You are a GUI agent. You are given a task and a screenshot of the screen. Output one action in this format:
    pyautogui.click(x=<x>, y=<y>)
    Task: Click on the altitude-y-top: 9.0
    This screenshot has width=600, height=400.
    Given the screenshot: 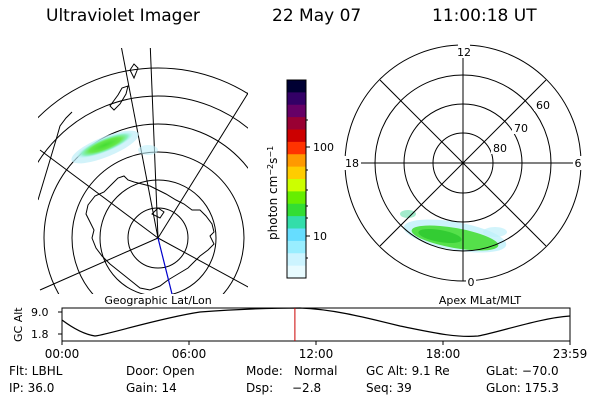 What is the action you would take?
    pyautogui.click(x=40, y=312)
    